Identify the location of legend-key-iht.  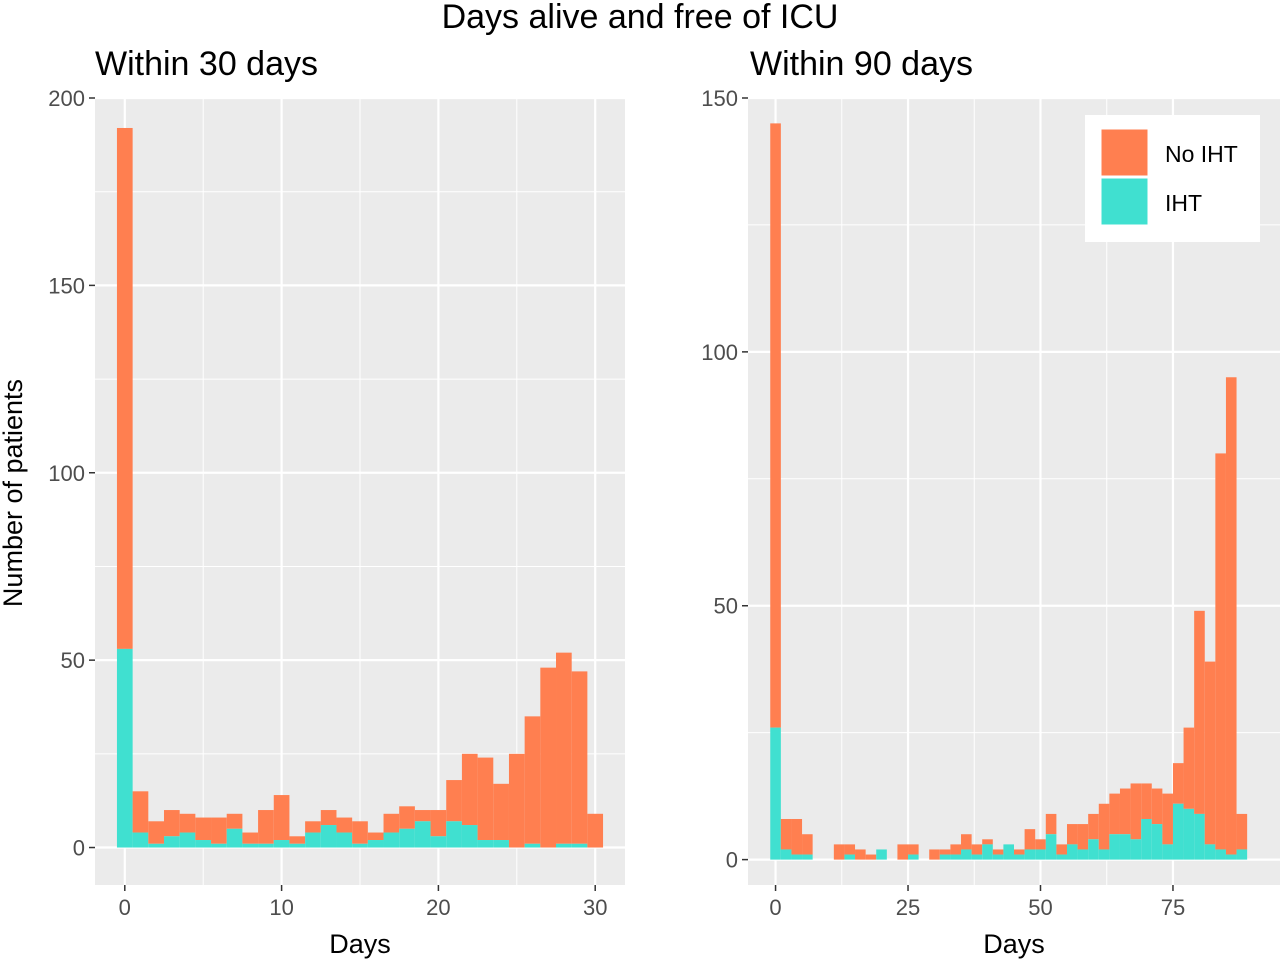
(1124, 201).